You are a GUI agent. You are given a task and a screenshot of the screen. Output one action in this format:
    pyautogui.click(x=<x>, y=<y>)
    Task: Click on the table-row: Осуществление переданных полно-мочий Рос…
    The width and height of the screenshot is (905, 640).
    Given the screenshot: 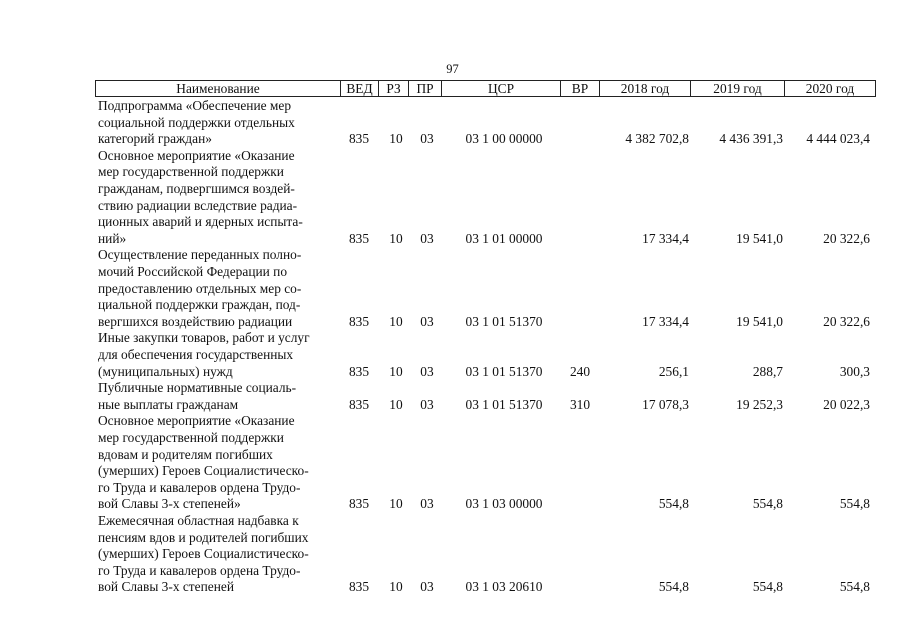 What is the action you would take?
    pyautogui.click(x=452, y=288)
    